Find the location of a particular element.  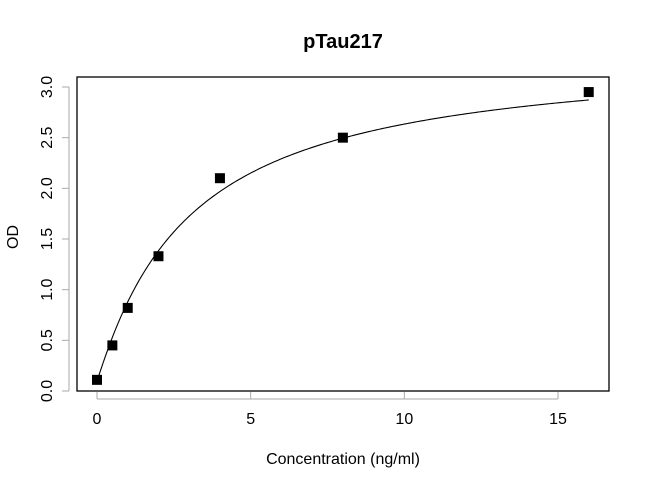

x-axis: 0 5 10 15 is located at coordinates (330, 410).